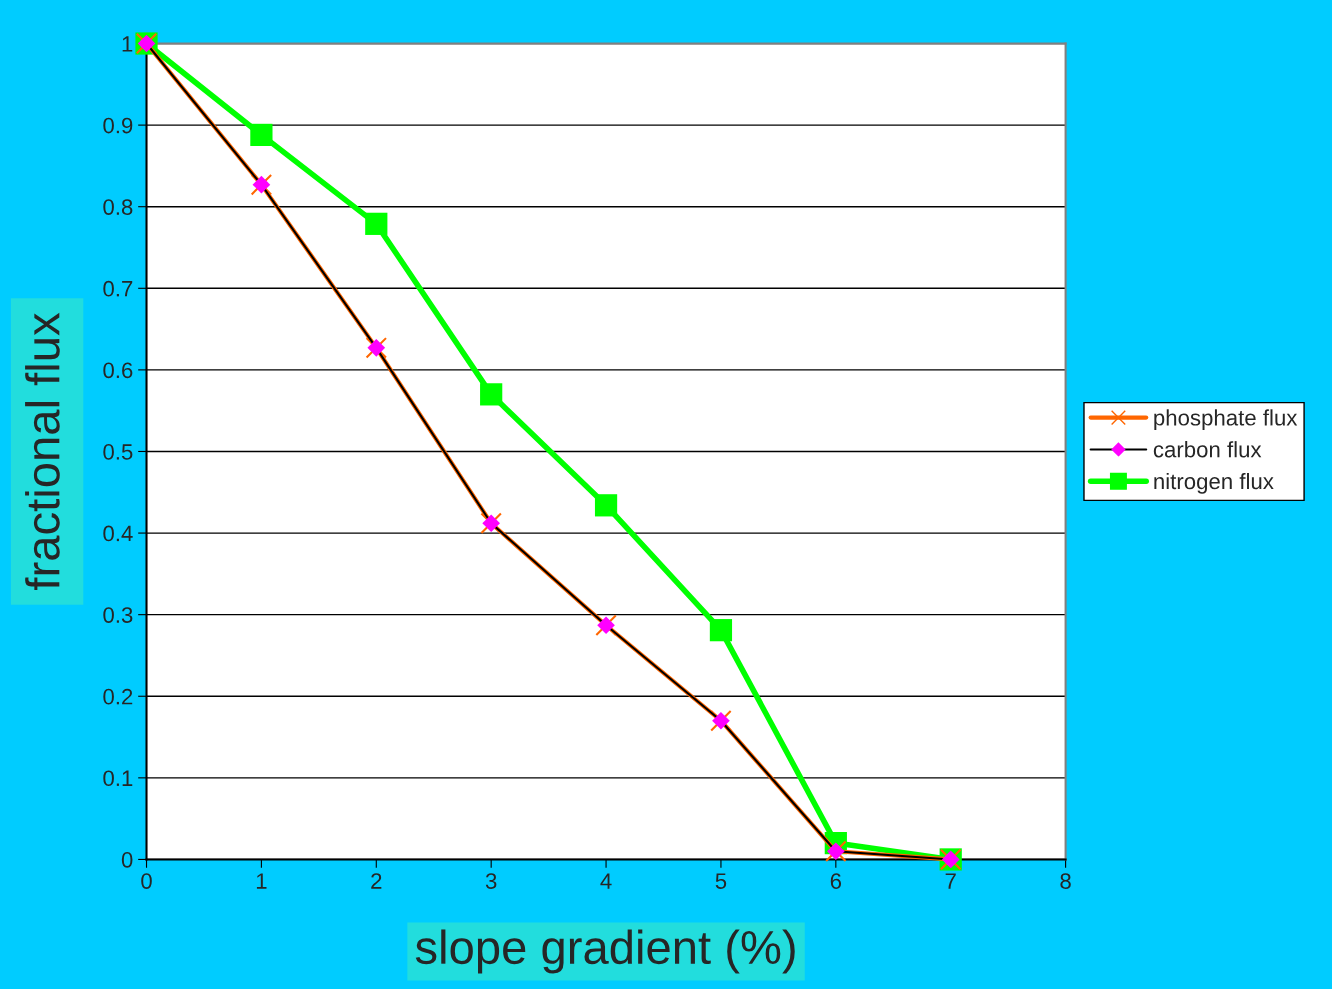 The image size is (1332, 989). I want to click on y-tick-label: 0.2, so click(118, 696).